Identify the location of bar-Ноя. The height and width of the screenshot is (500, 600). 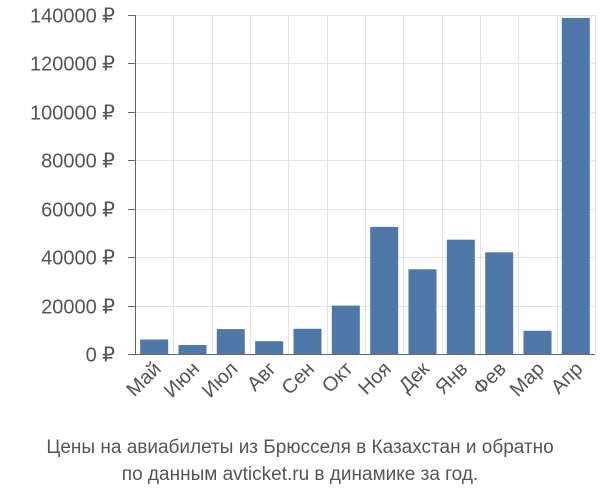
(384, 290).